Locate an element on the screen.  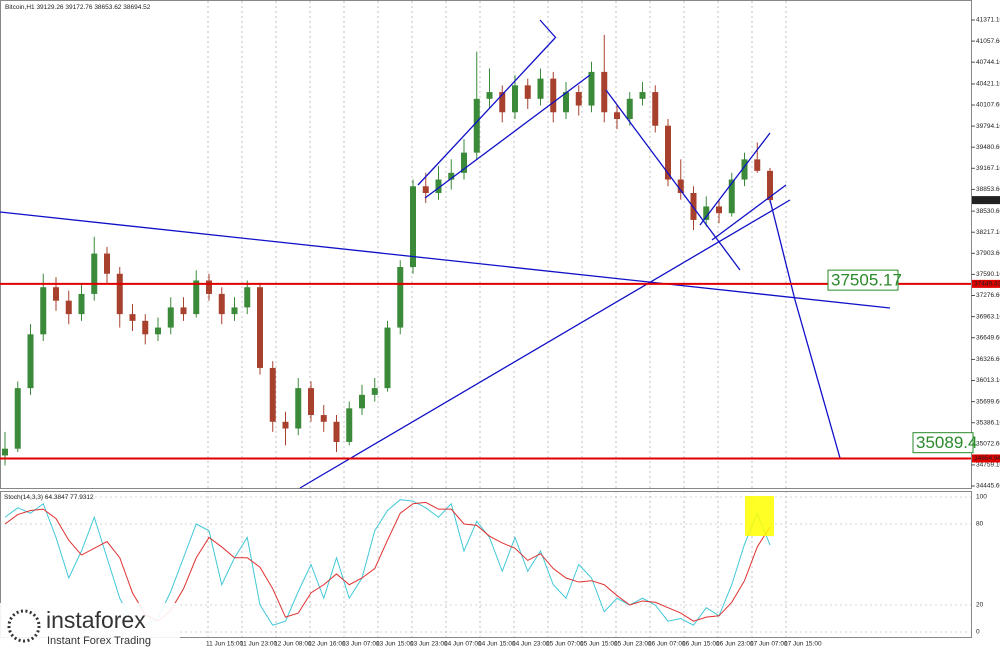
stoch-title: Stoch(14,3,3) is located at coordinates (23, 497).